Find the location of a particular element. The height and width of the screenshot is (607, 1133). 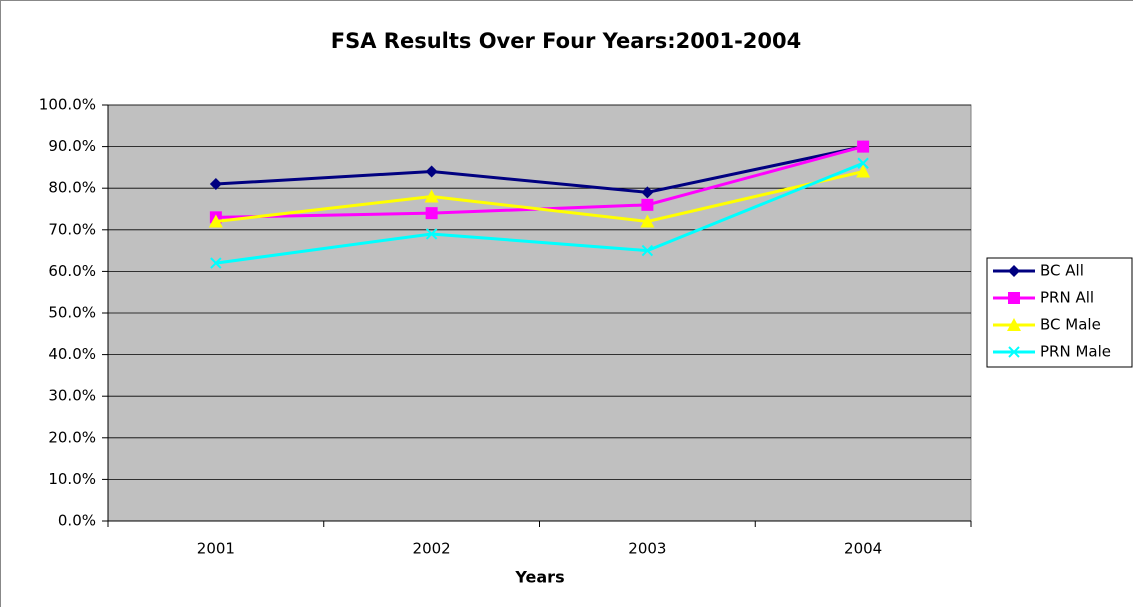

y-tick-label: 90.0% is located at coordinates (72, 146).